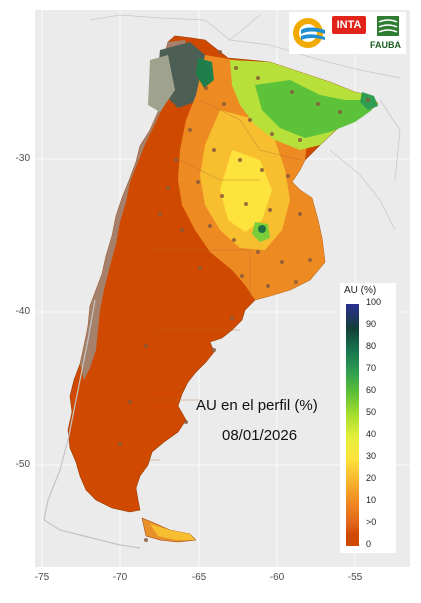 The image size is (421, 603). Describe the element at coordinates (205, 73) in the screenshot. I see `zone-darkgreen-w` at that location.